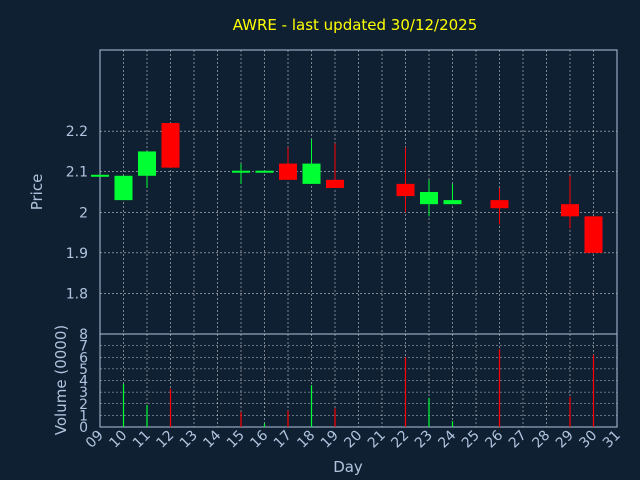  I want to click on volume-tick-label: 4, so click(83, 382).